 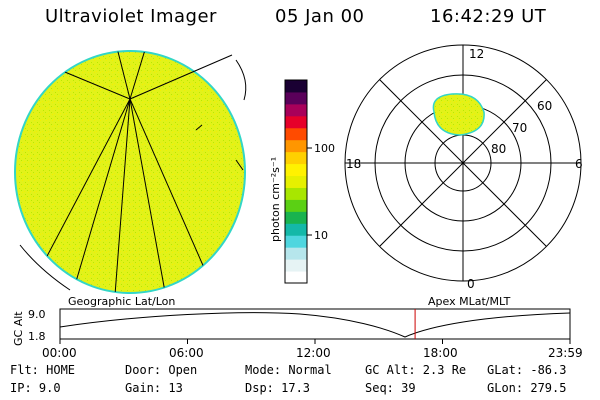 I want to click on door-status: Door: Open, so click(x=161, y=370).